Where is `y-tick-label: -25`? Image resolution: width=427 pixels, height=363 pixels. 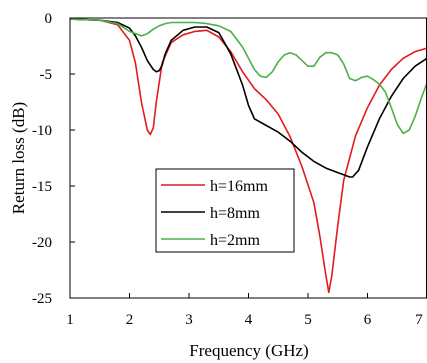
y-tick-label: -25 is located at coordinates (42, 299).